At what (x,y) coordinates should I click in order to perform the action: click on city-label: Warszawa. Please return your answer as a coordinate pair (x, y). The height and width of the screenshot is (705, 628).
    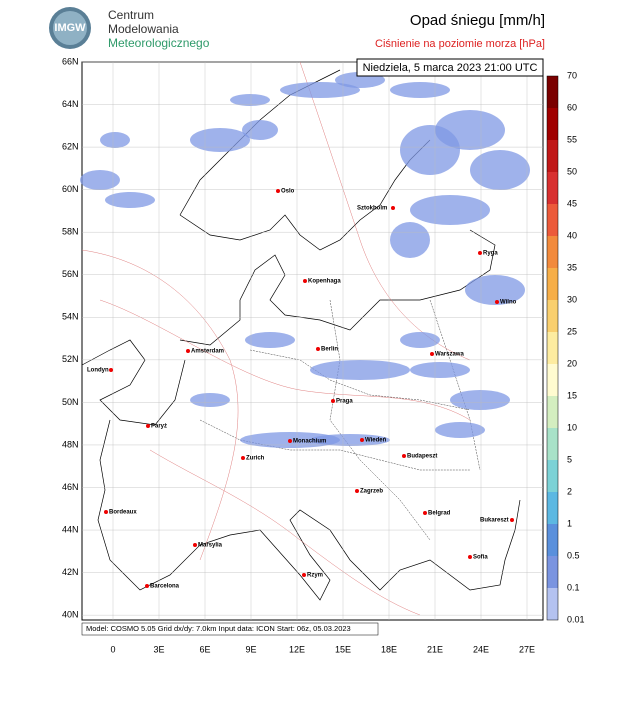
    Looking at the image, I should click on (449, 355).